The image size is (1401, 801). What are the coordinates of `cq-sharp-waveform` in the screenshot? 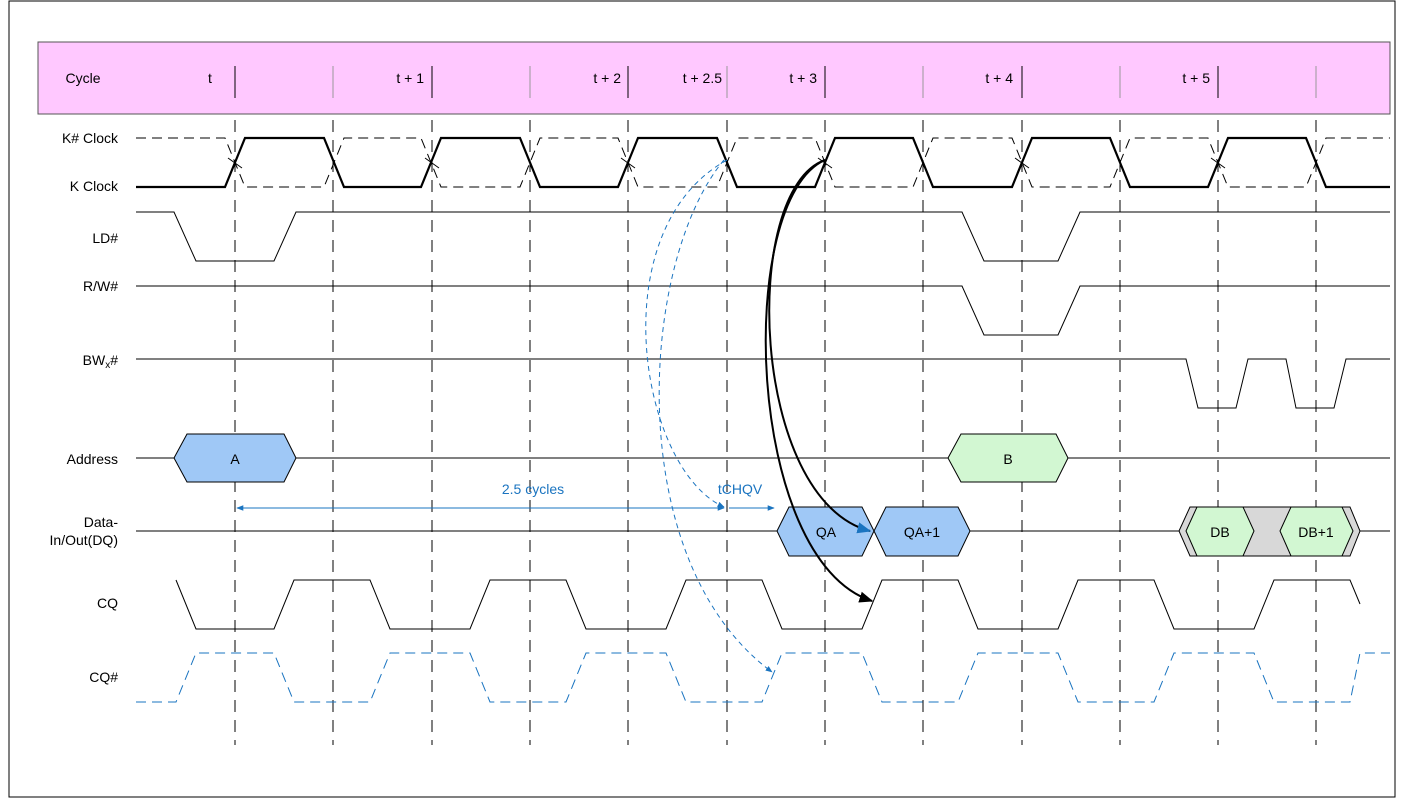 It's located at (763, 677).